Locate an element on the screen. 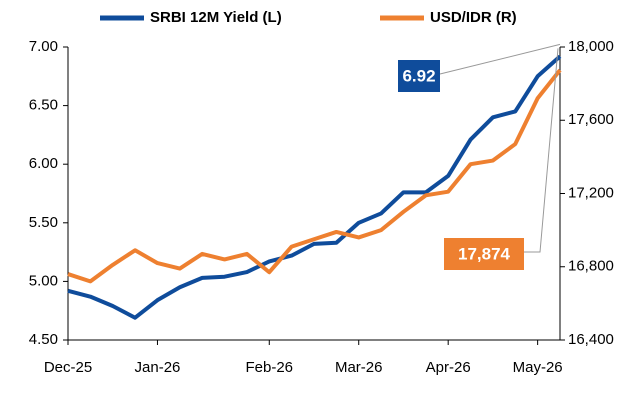  y2-tick-label: 16,400 is located at coordinates (591, 339).